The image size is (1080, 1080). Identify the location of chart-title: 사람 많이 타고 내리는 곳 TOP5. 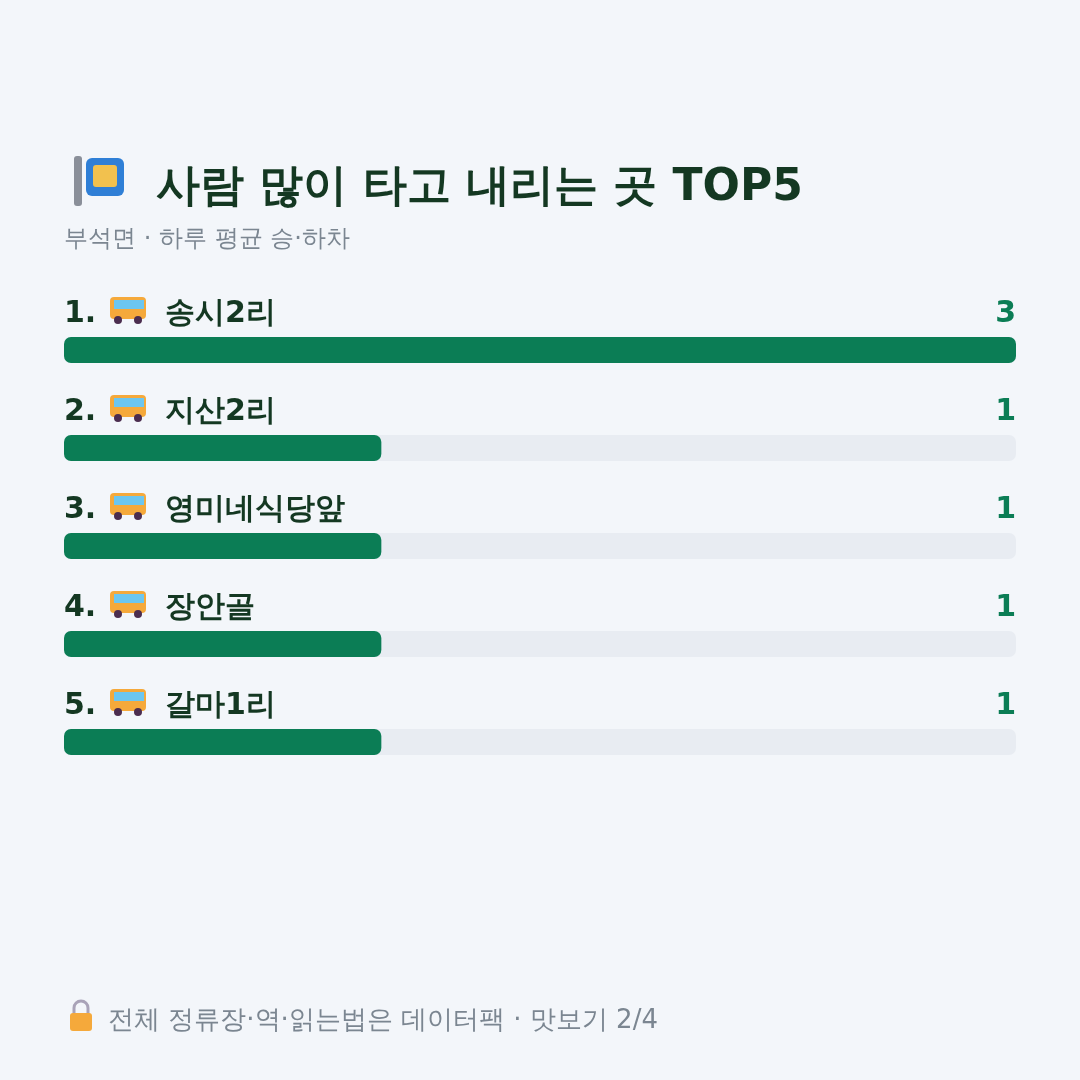
(479, 184).